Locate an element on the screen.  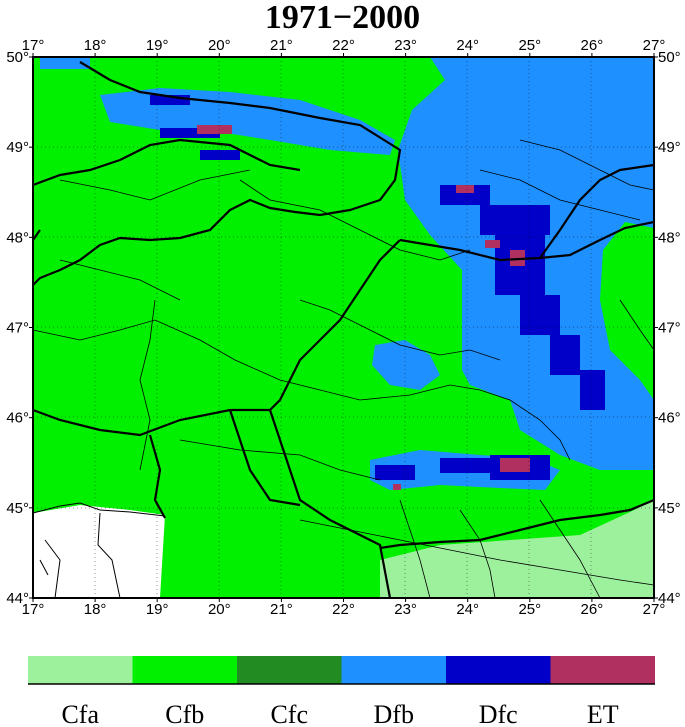
map-title: 1971−2000 is located at coordinates (342, 18).